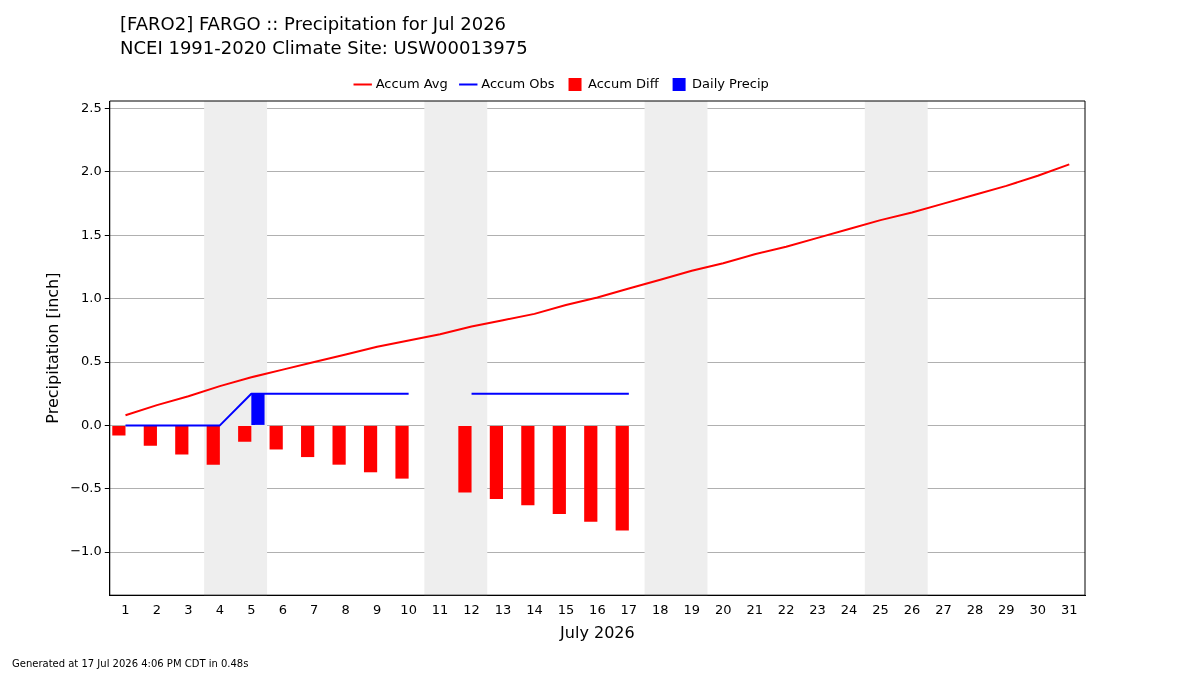 The height and width of the screenshot is (675, 1200). What do you see at coordinates (324, 48) in the screenshot?
I see `chart-subtitle: NCEI 1991-2020 Climate Site: USW00013975` at bounding box center [324, 48].